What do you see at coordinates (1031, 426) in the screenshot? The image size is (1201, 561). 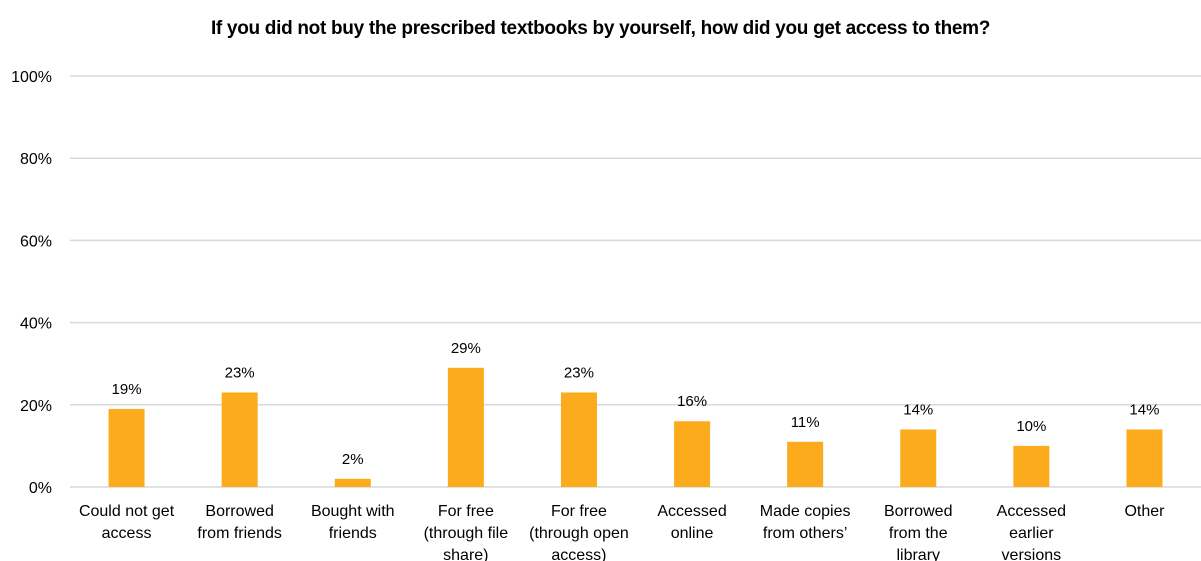 I see `data-label: 10%` at bounding box center [1031, 426].